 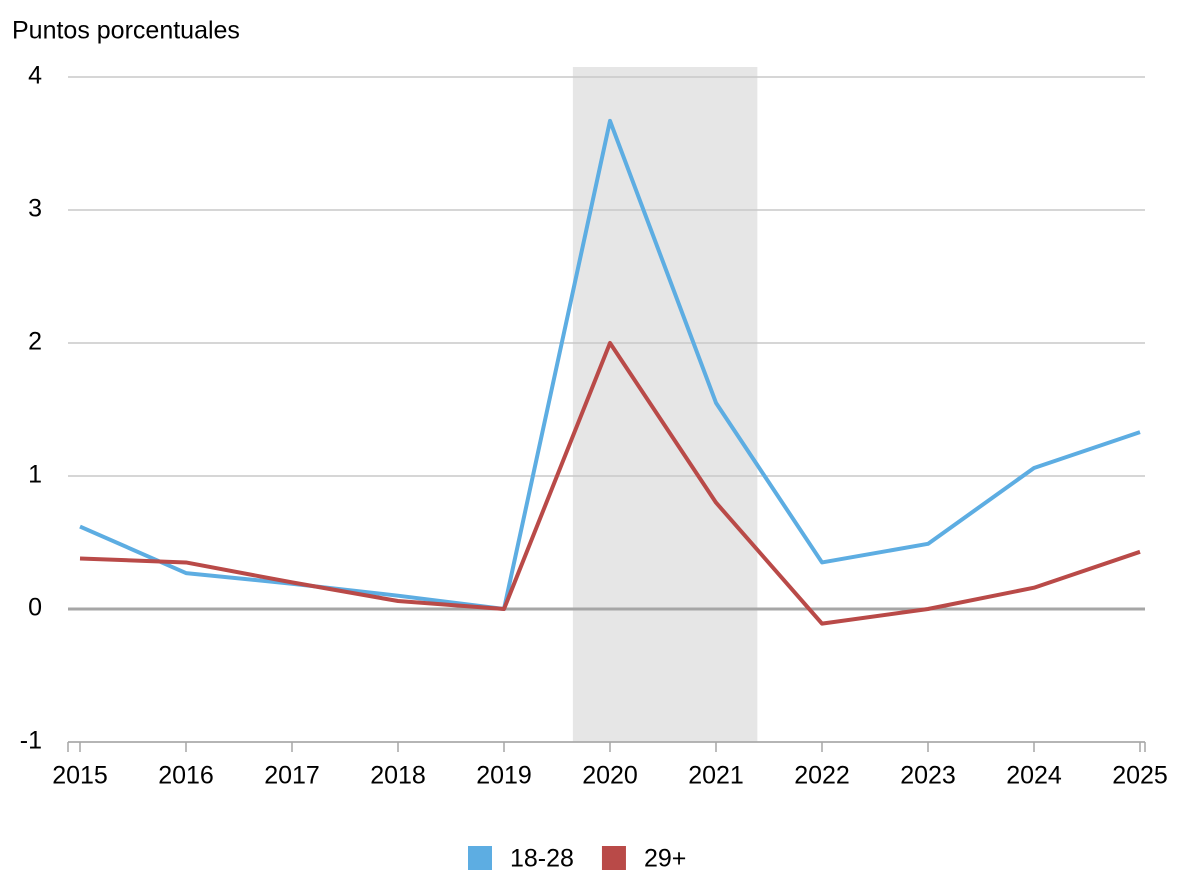 What do you see at coordinates (542, 859) in the screenshot?
I see `legend-label: 18-28` at bounding box center [542, 859].